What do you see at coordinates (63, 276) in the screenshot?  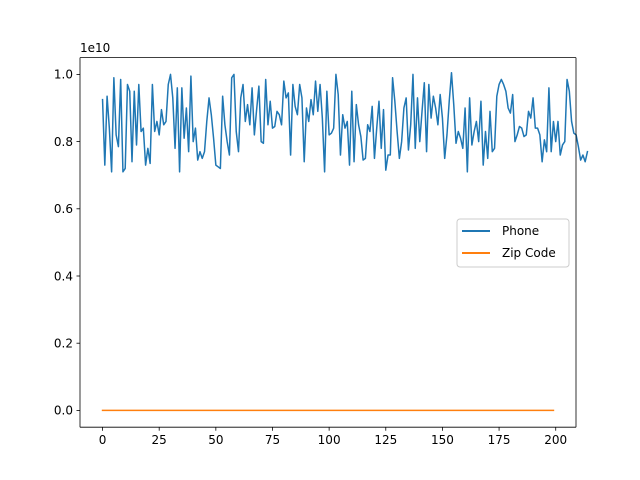 I see `y-tick-label: 0.4` at bounding box center [63, 276].